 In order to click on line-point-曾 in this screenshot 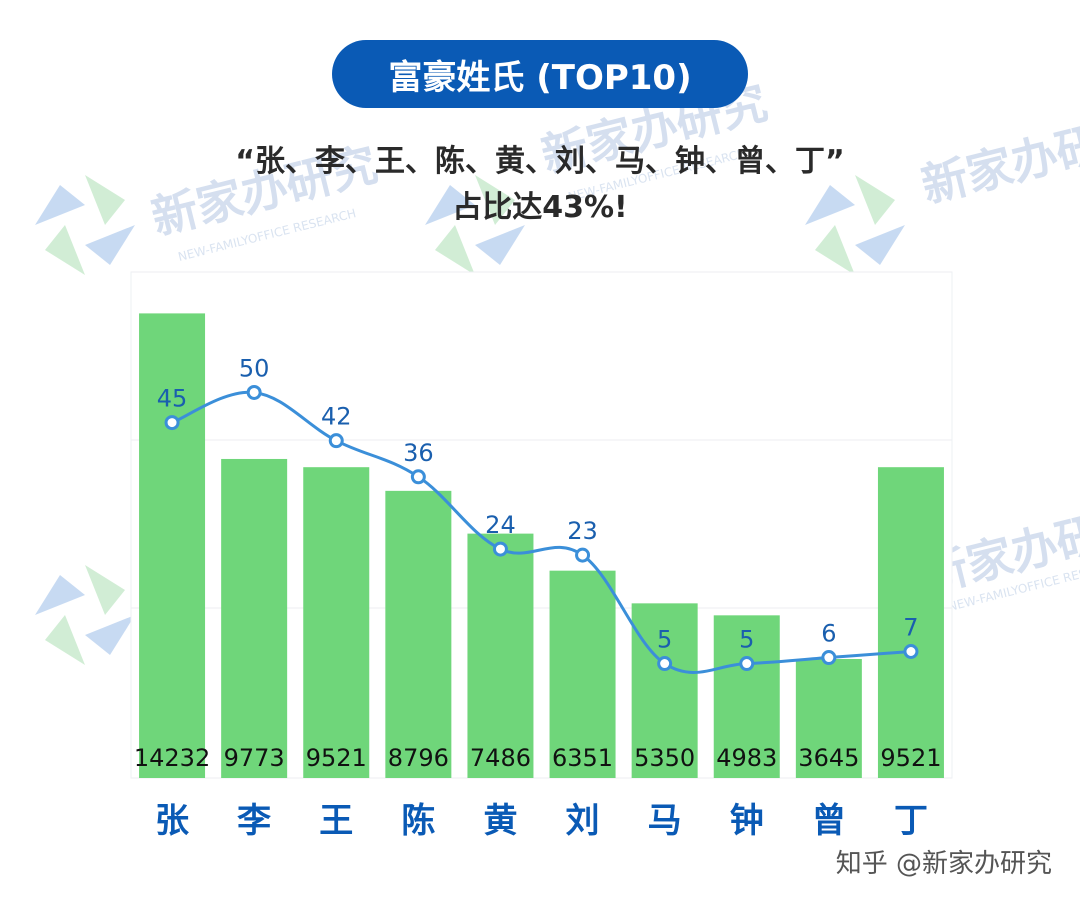, I will do `click(829, 658)`.